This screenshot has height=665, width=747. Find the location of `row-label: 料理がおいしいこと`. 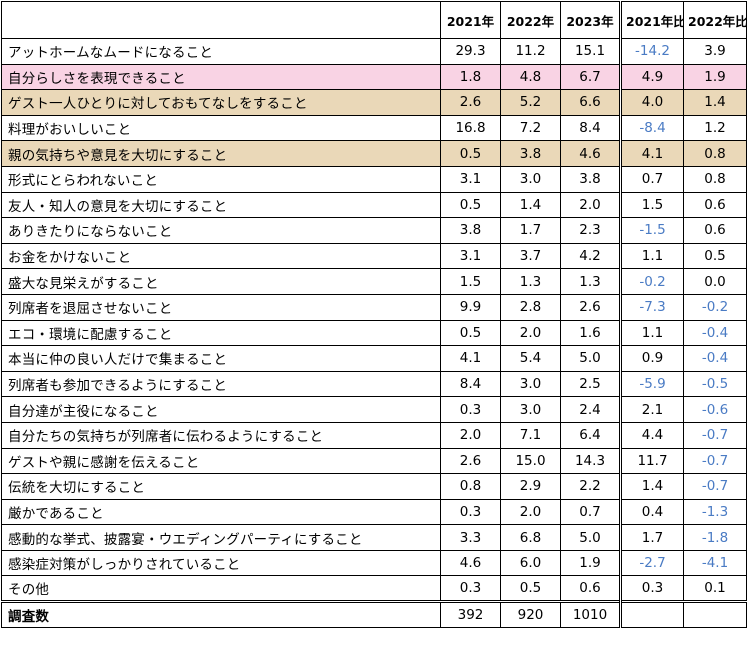

row-label: 料理がおいしいこと is located at coordinates (221, 128).